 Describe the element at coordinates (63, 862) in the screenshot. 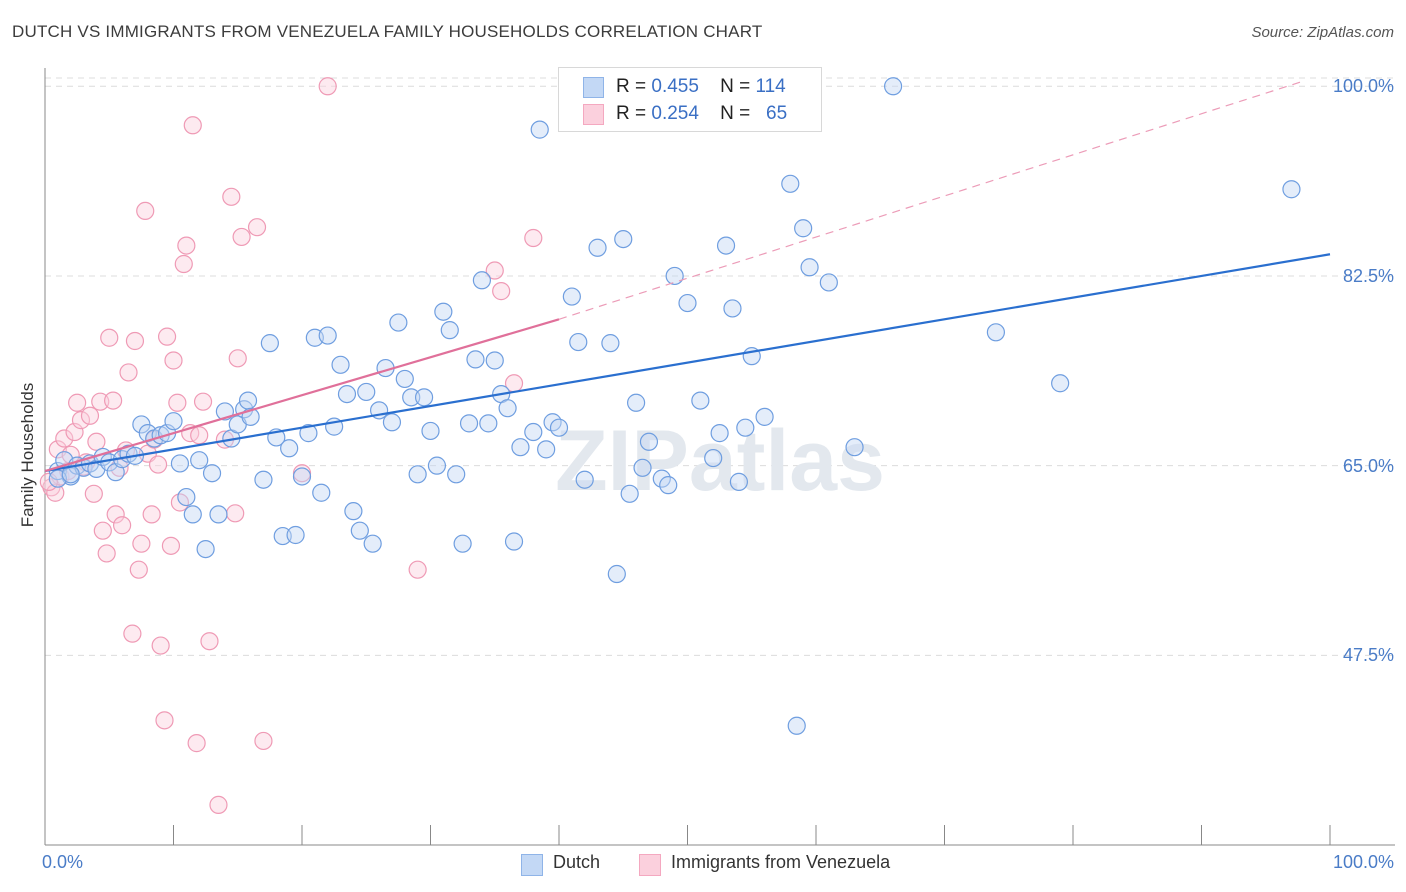

I see `x-tick-label-min: 0.0%` at that location.